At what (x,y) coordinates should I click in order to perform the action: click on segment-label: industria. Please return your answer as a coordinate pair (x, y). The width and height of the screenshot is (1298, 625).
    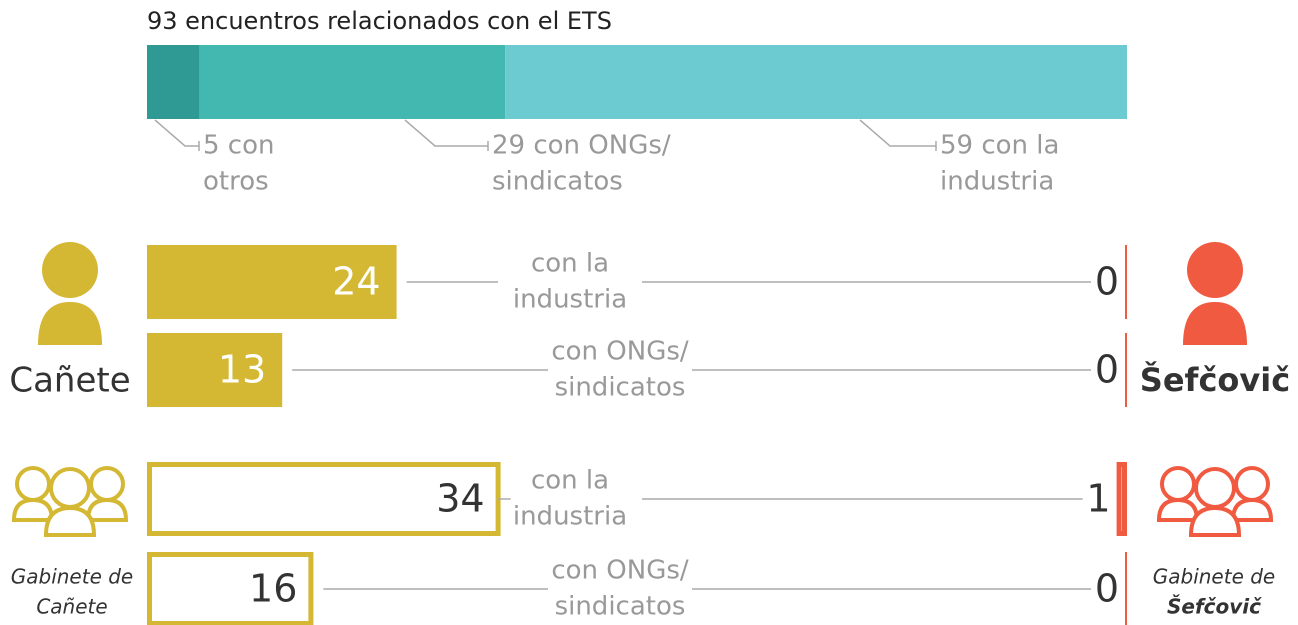
    Looking at the image, I should click on (997, 182).